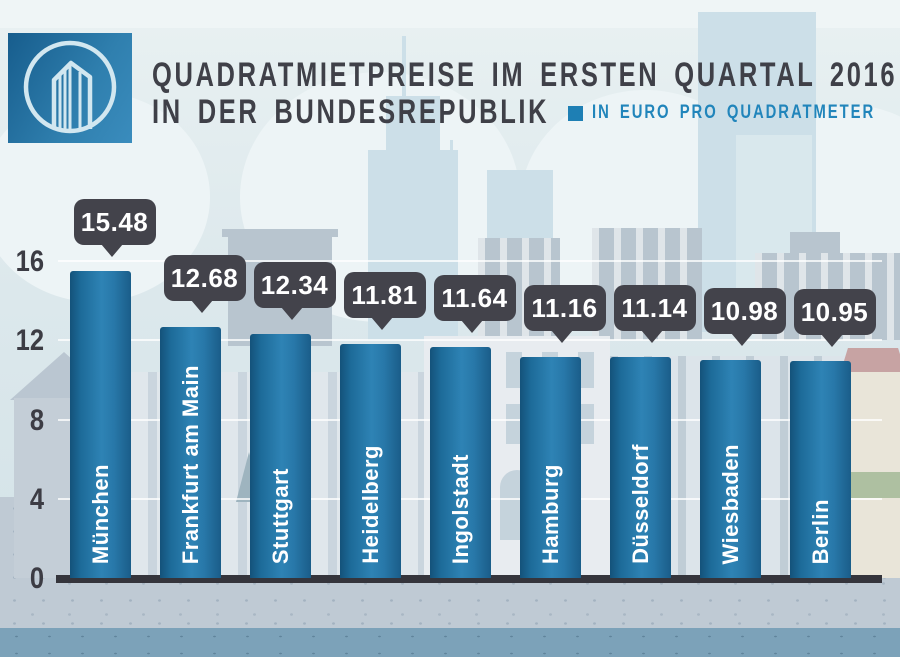 The height and width of the screenshot is (657, 900). Describe the element at coordinates (575, 113) in the screenshot. I see `legend-swatch-icon` at that location.